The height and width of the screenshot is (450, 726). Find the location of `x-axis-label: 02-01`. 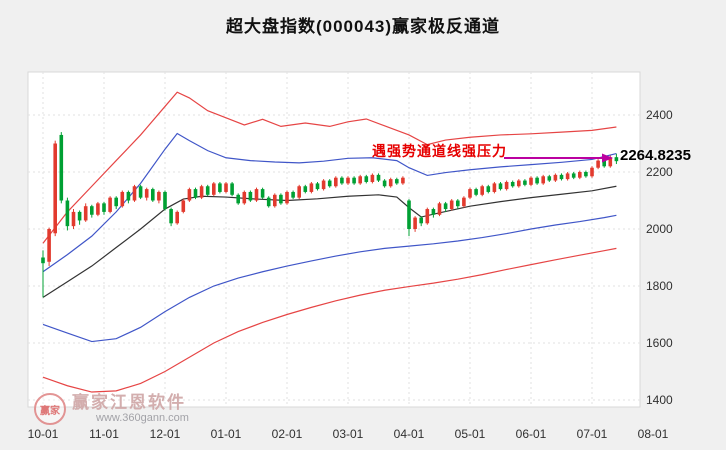

x-axis-label: 02-01 is located at coordinates (287, 434).